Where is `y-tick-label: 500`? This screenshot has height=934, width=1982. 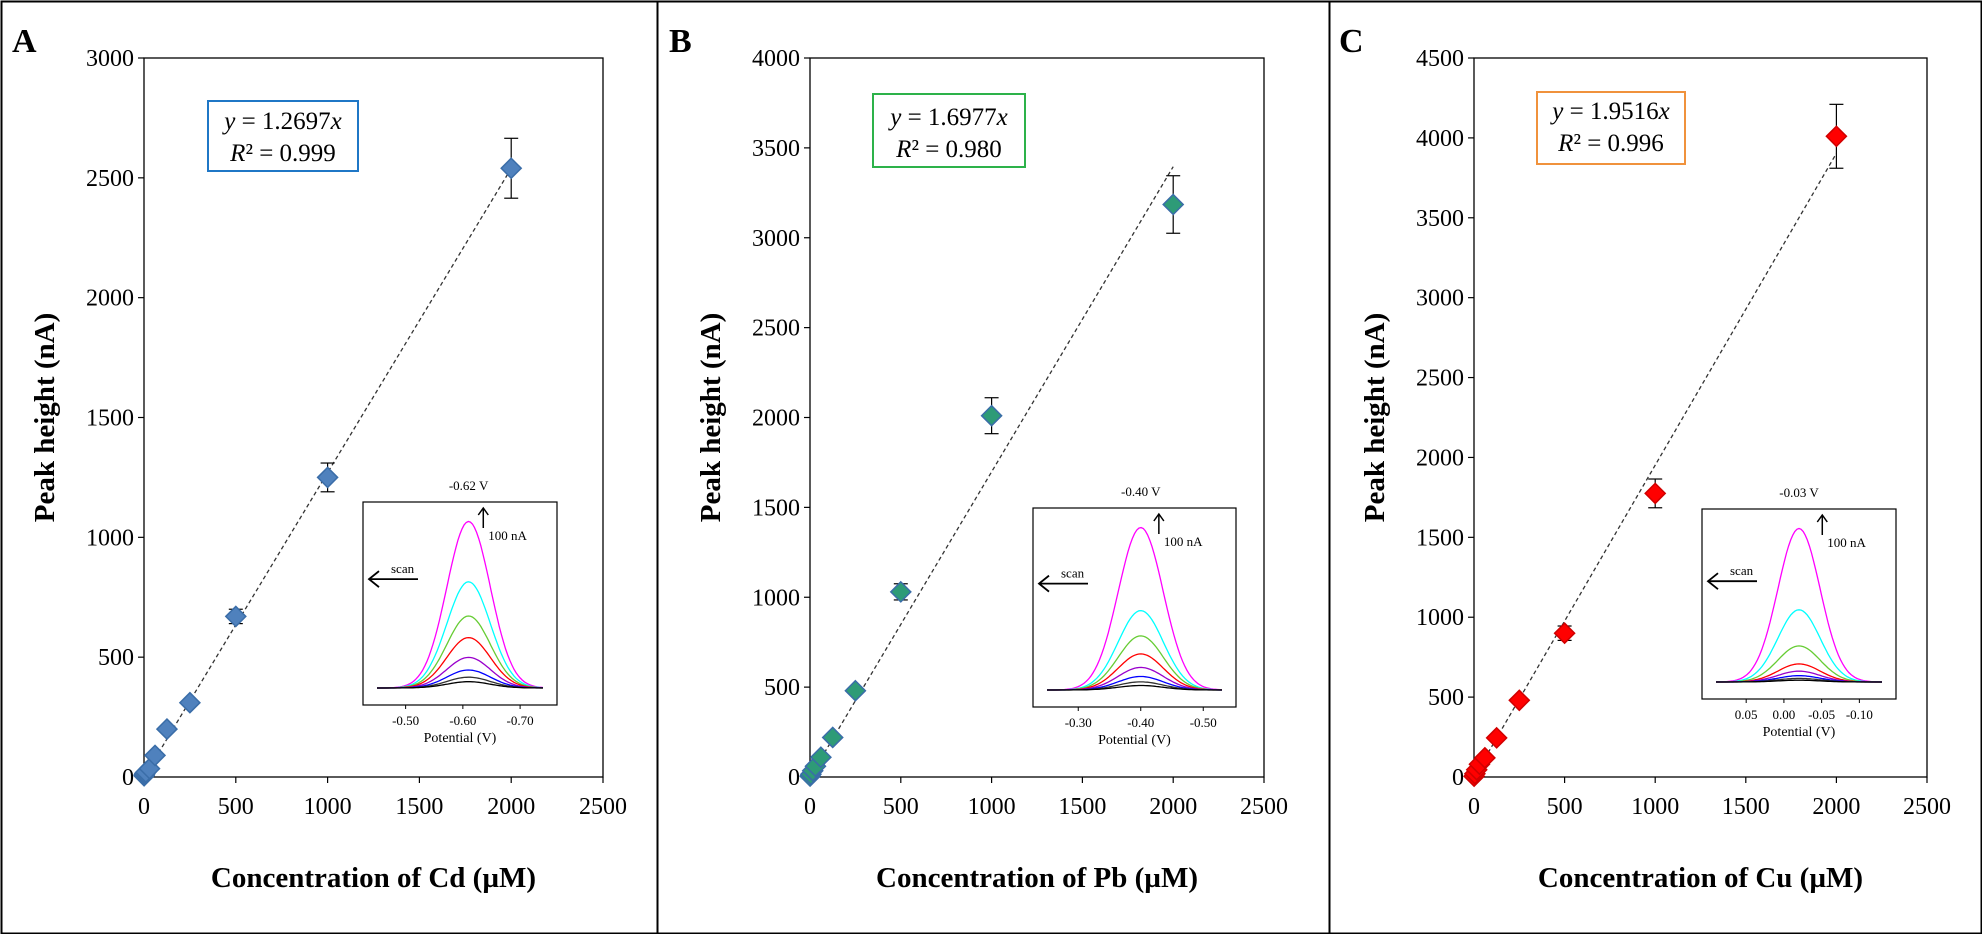 y-tick-label: 500 is located at coordinates (1446, 698).